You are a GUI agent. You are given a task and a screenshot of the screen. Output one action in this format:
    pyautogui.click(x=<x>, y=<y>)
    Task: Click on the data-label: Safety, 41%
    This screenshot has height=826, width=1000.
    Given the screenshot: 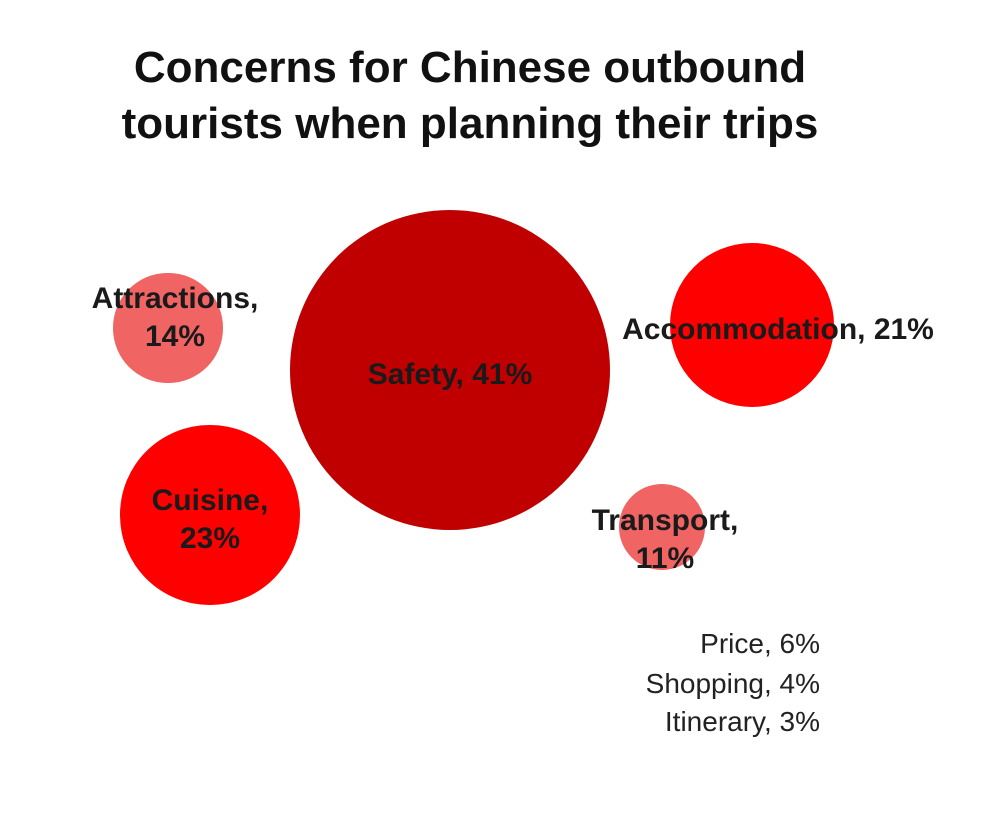 What is the action you would take?
    pyautogui.click(x=450, y=374)
    